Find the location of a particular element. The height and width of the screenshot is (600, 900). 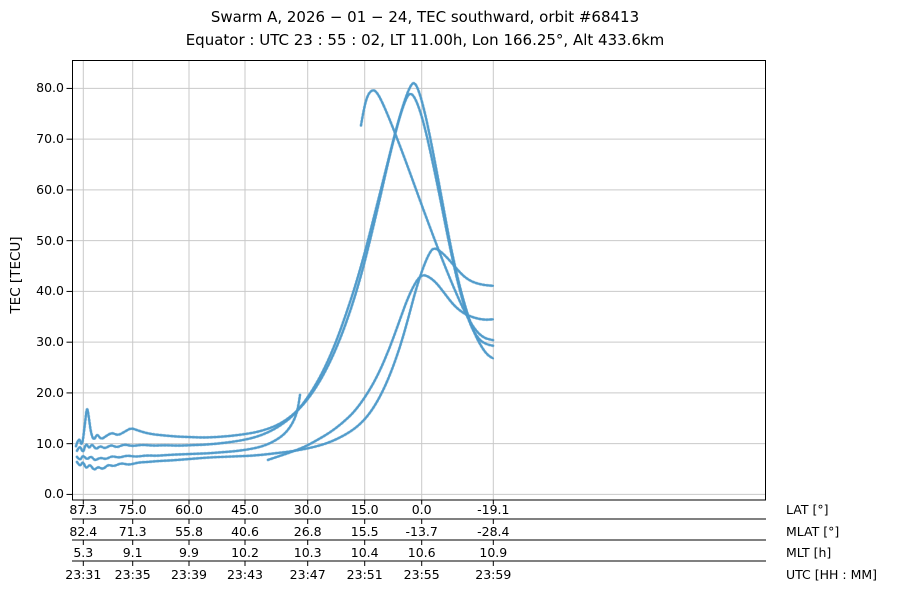

x-tick-label: 23:55 is located at coordinates (421, 574).